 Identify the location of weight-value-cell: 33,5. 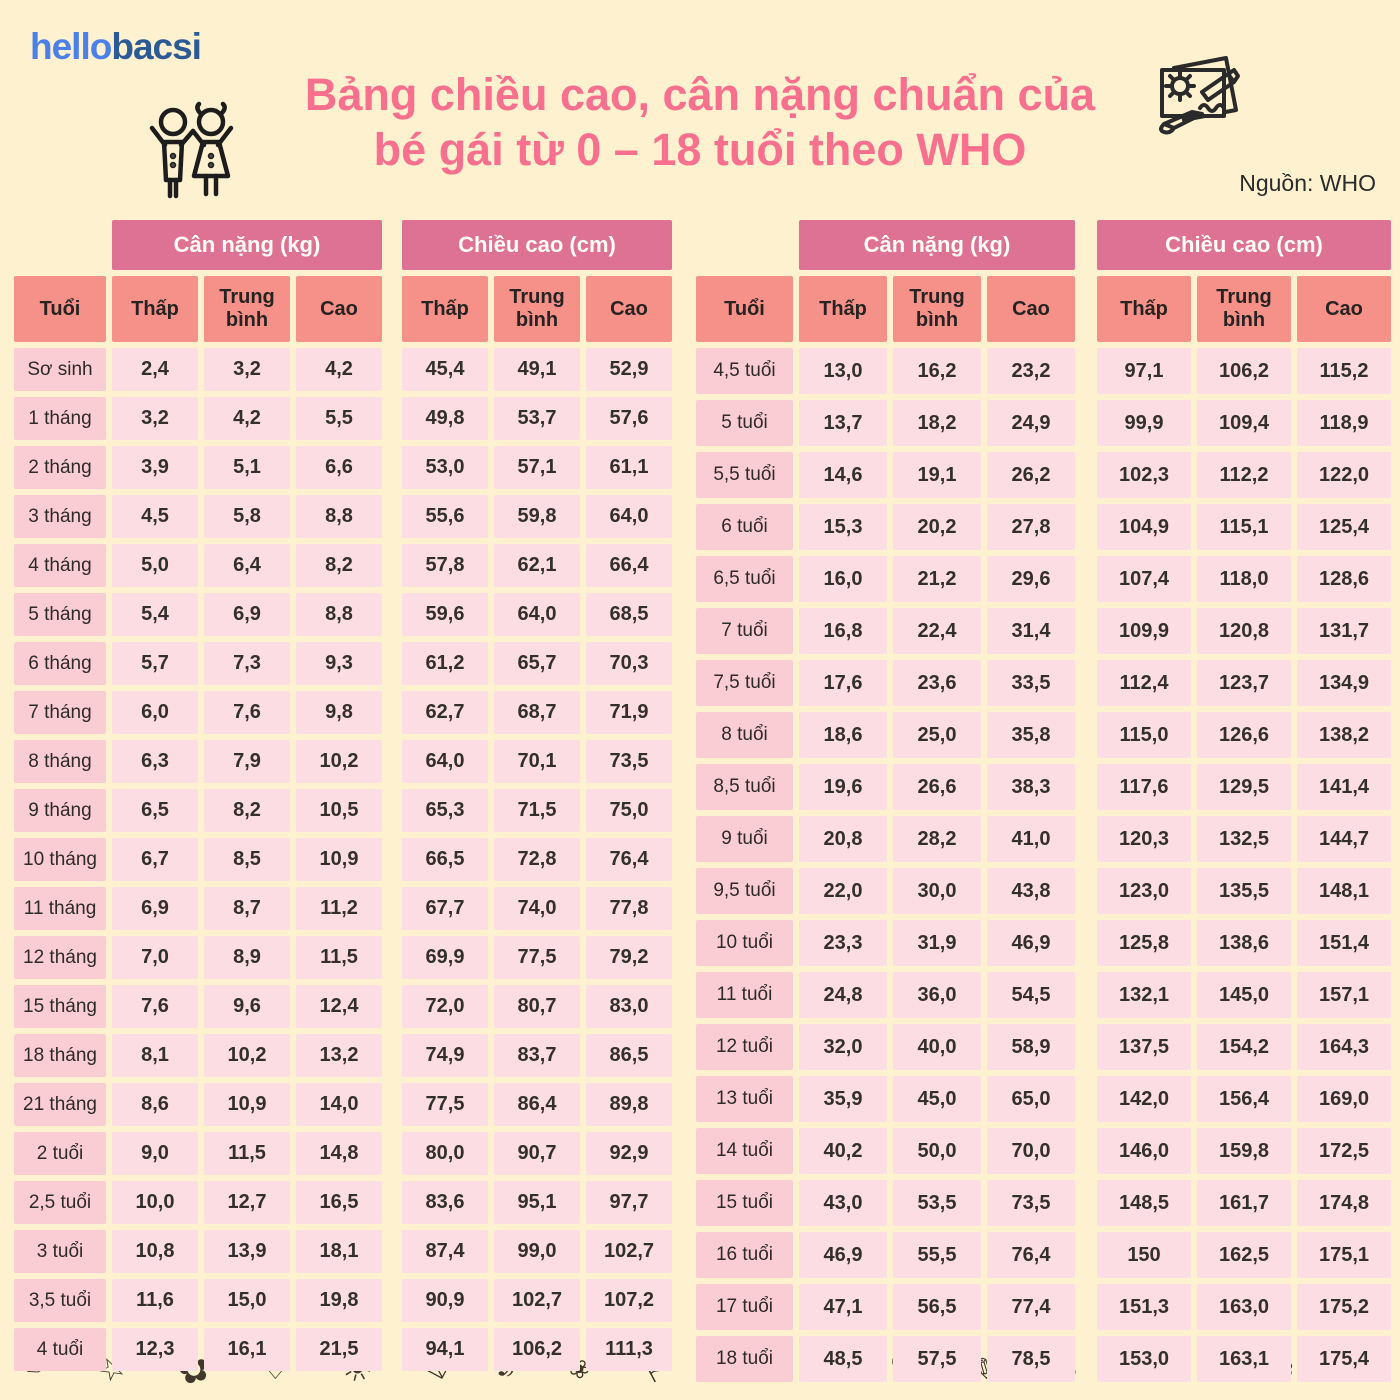
(1031, 683).